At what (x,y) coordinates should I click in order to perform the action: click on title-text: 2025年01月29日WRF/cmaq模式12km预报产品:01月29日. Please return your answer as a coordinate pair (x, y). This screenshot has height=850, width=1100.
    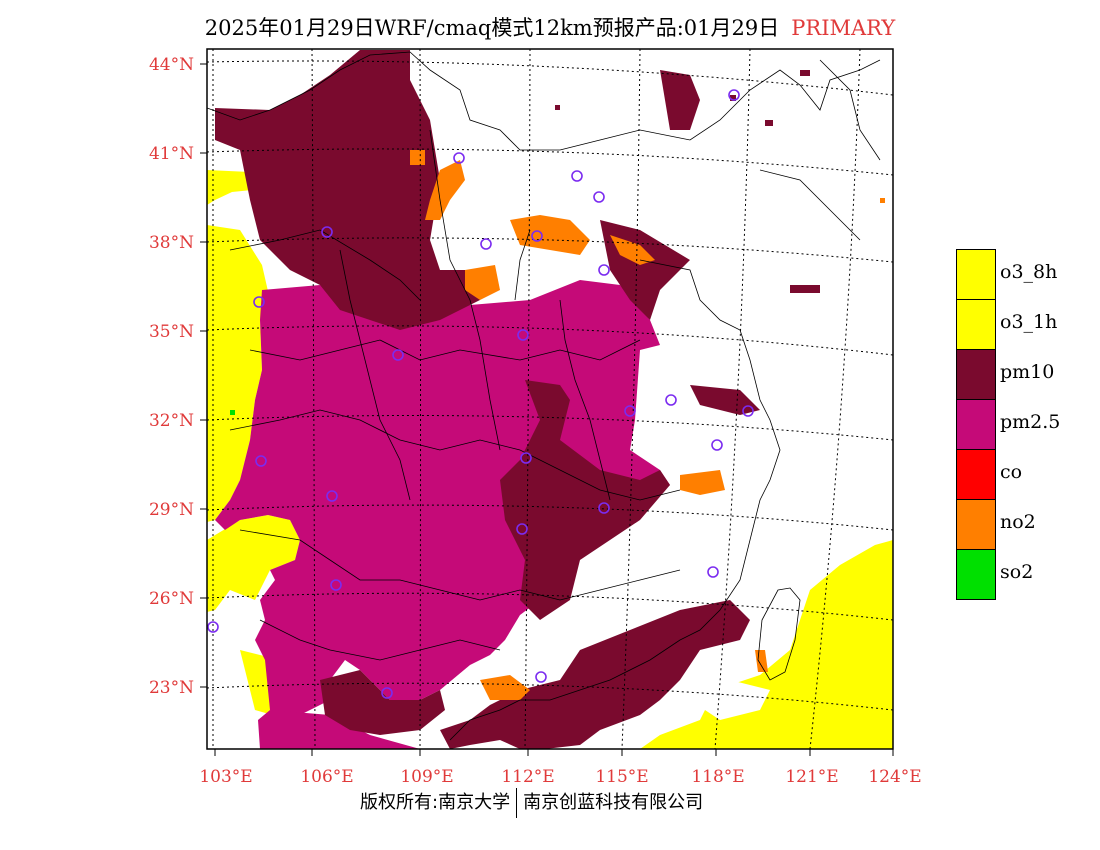
    Looking at the image, I should click on (492, 28).